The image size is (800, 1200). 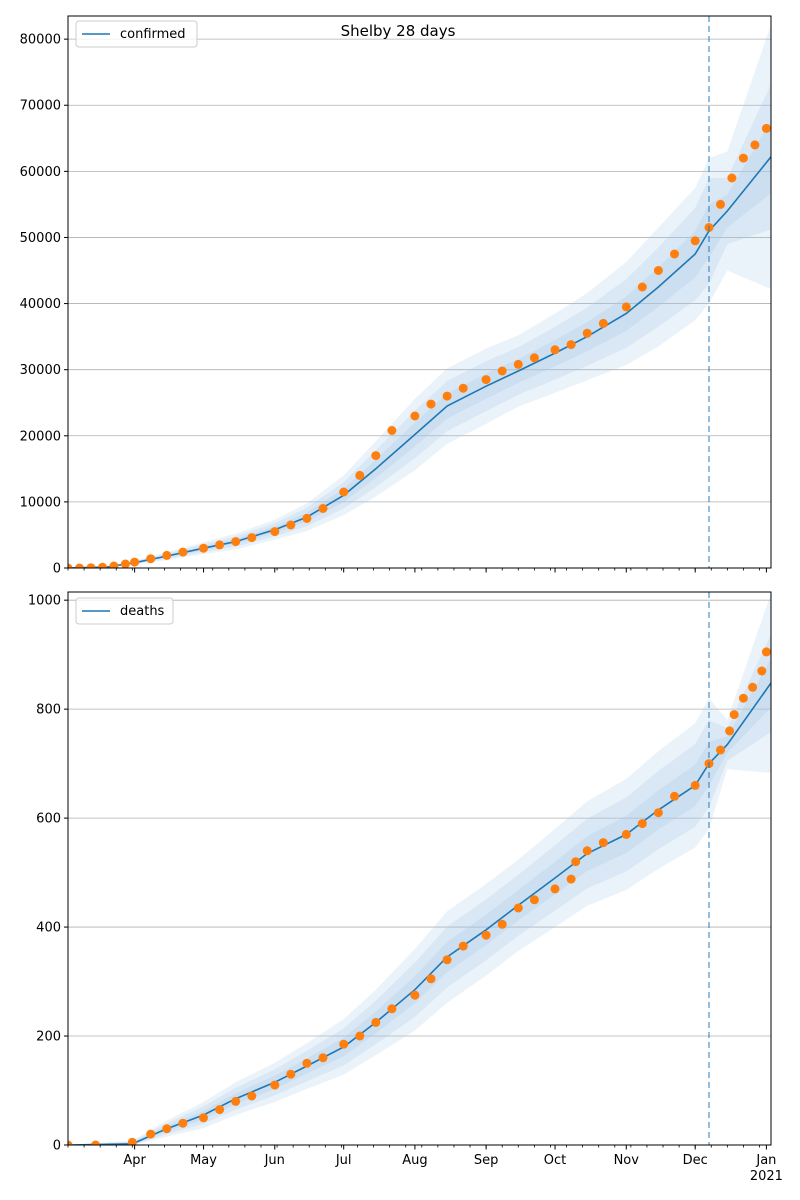 I want to click on deaths-x-tick-label: Dec, so click(x=695, y=1160).